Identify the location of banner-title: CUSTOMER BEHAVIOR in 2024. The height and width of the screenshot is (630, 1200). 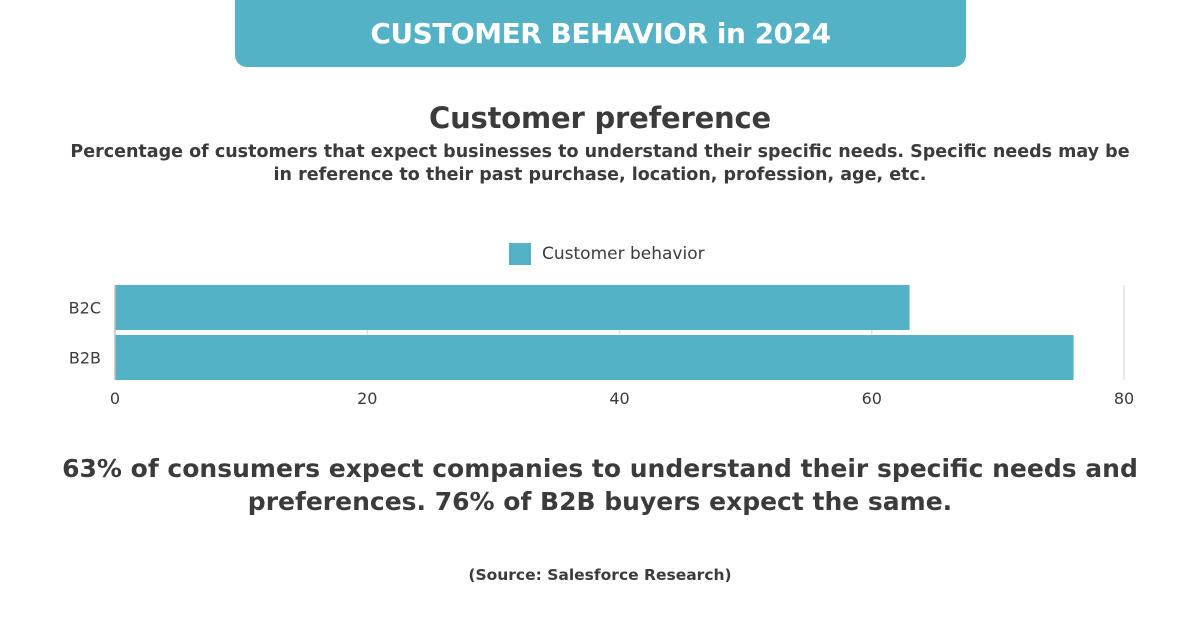
(600, 33).